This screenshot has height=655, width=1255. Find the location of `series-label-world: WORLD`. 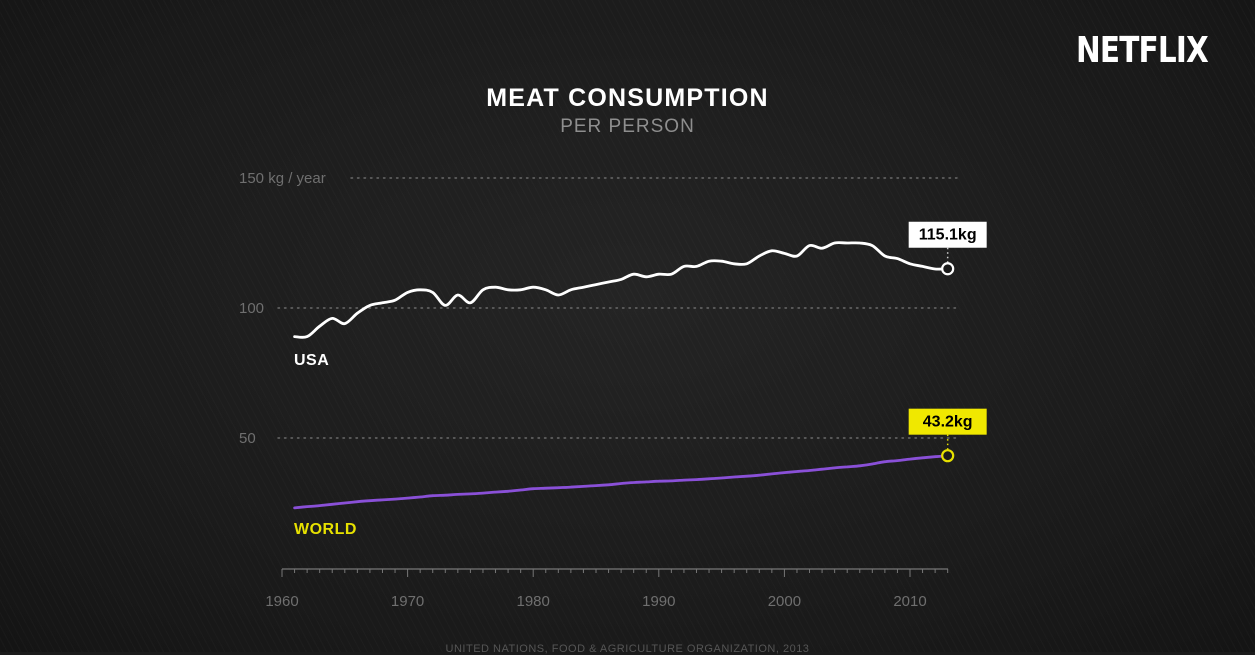

series-label-world: WORLD is located at coordinates (325, 529).